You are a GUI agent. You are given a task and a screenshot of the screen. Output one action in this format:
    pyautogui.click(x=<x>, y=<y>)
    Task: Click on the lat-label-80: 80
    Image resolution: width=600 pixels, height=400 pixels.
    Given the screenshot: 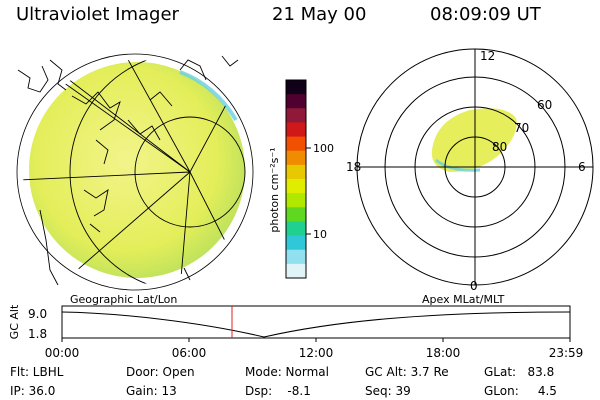 What is the action you would take?
    pyautogui.click(x=499, y=147)
    